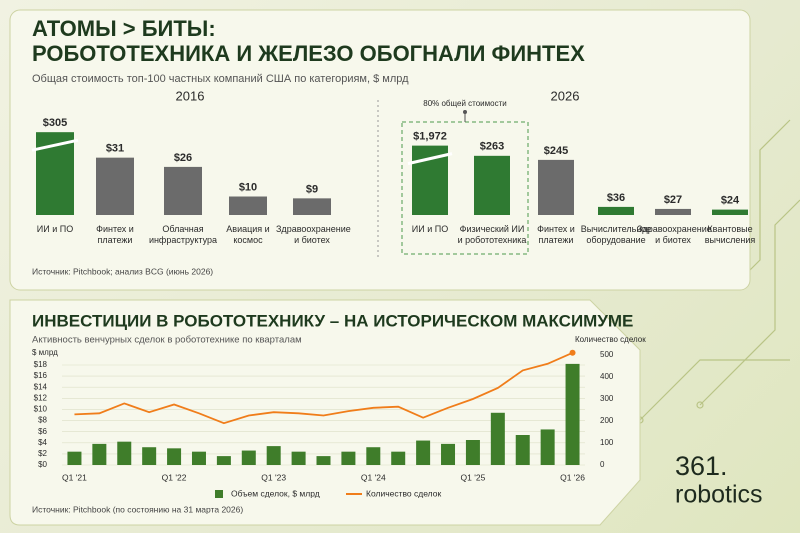 This screenshot has width=800, height=533. I want to click on y2-tick-label: 0, so click(602, 464).